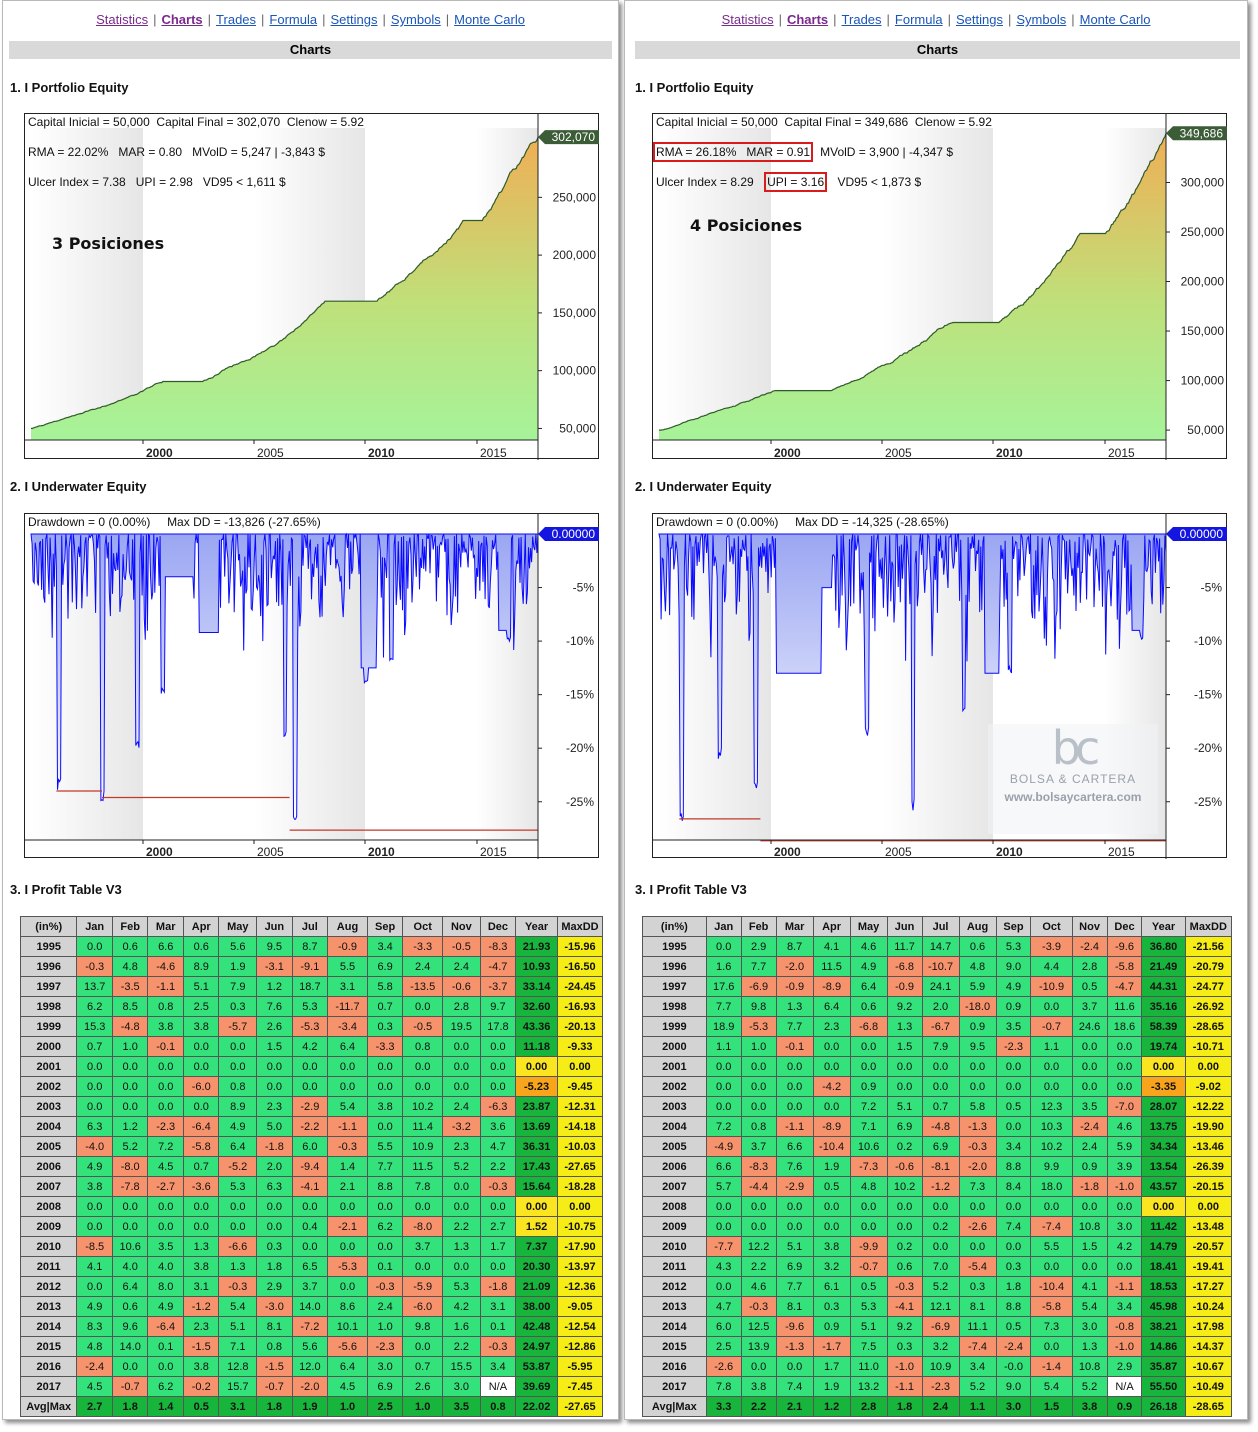  Describe the element at coordinates (580, 1286) in the screenshot. I see `maxdd-cell: -12.36` at that location.